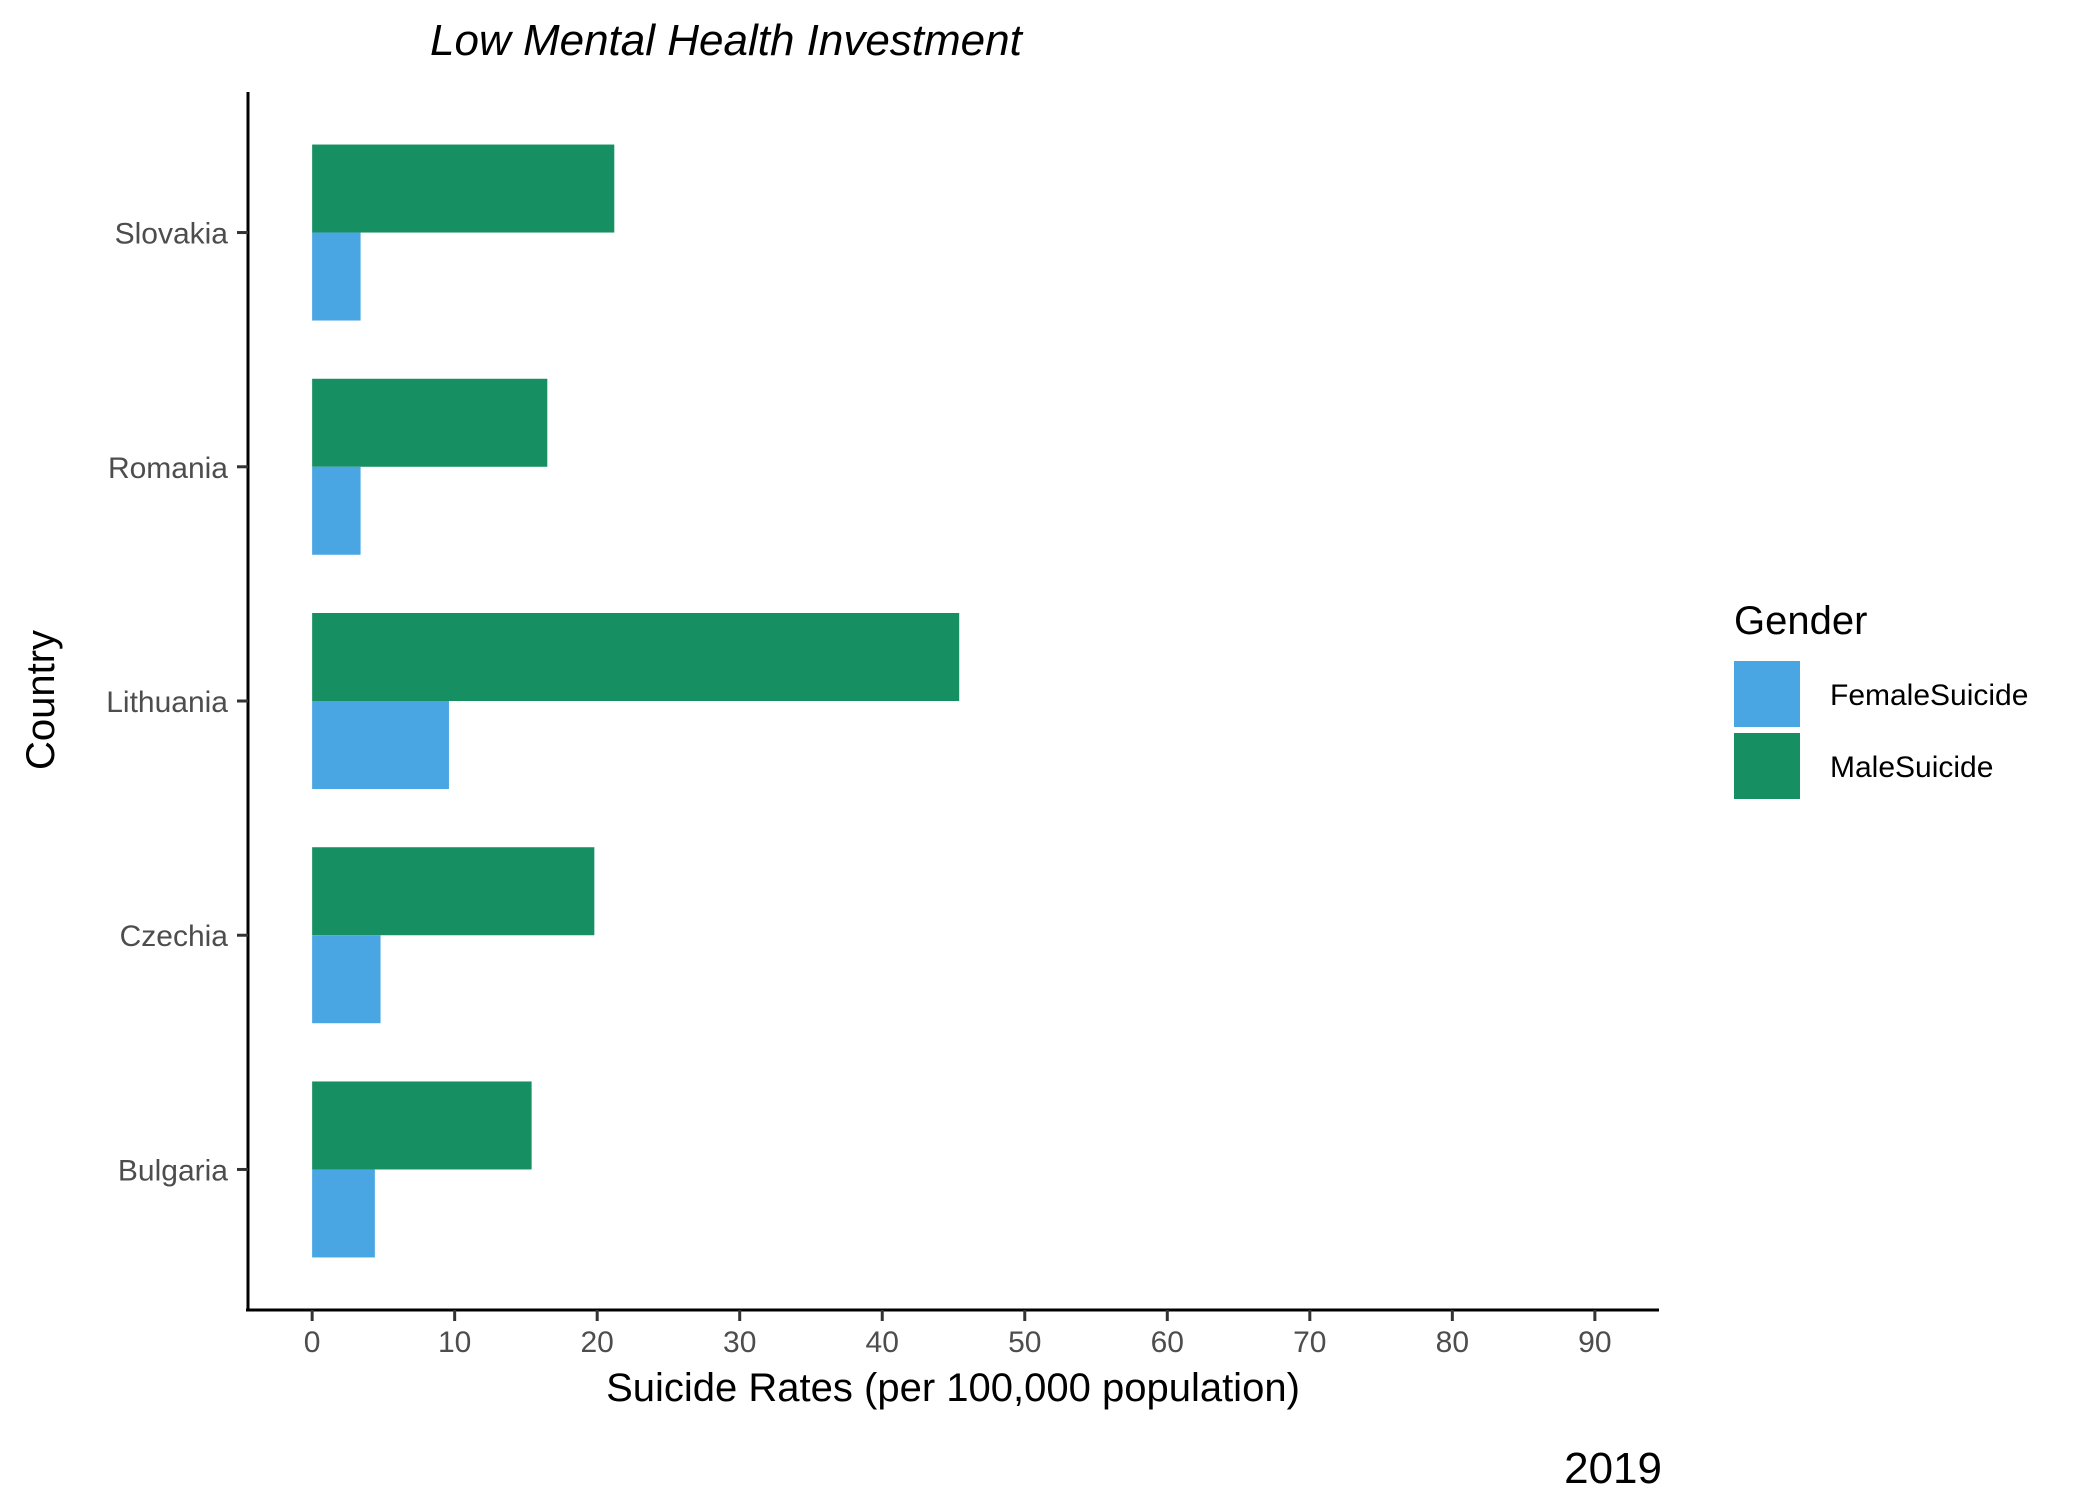 The height and width of the screenshot is (1504, 2099). I want to click on x-tick-label-70: 70, so click(1309, 1342).